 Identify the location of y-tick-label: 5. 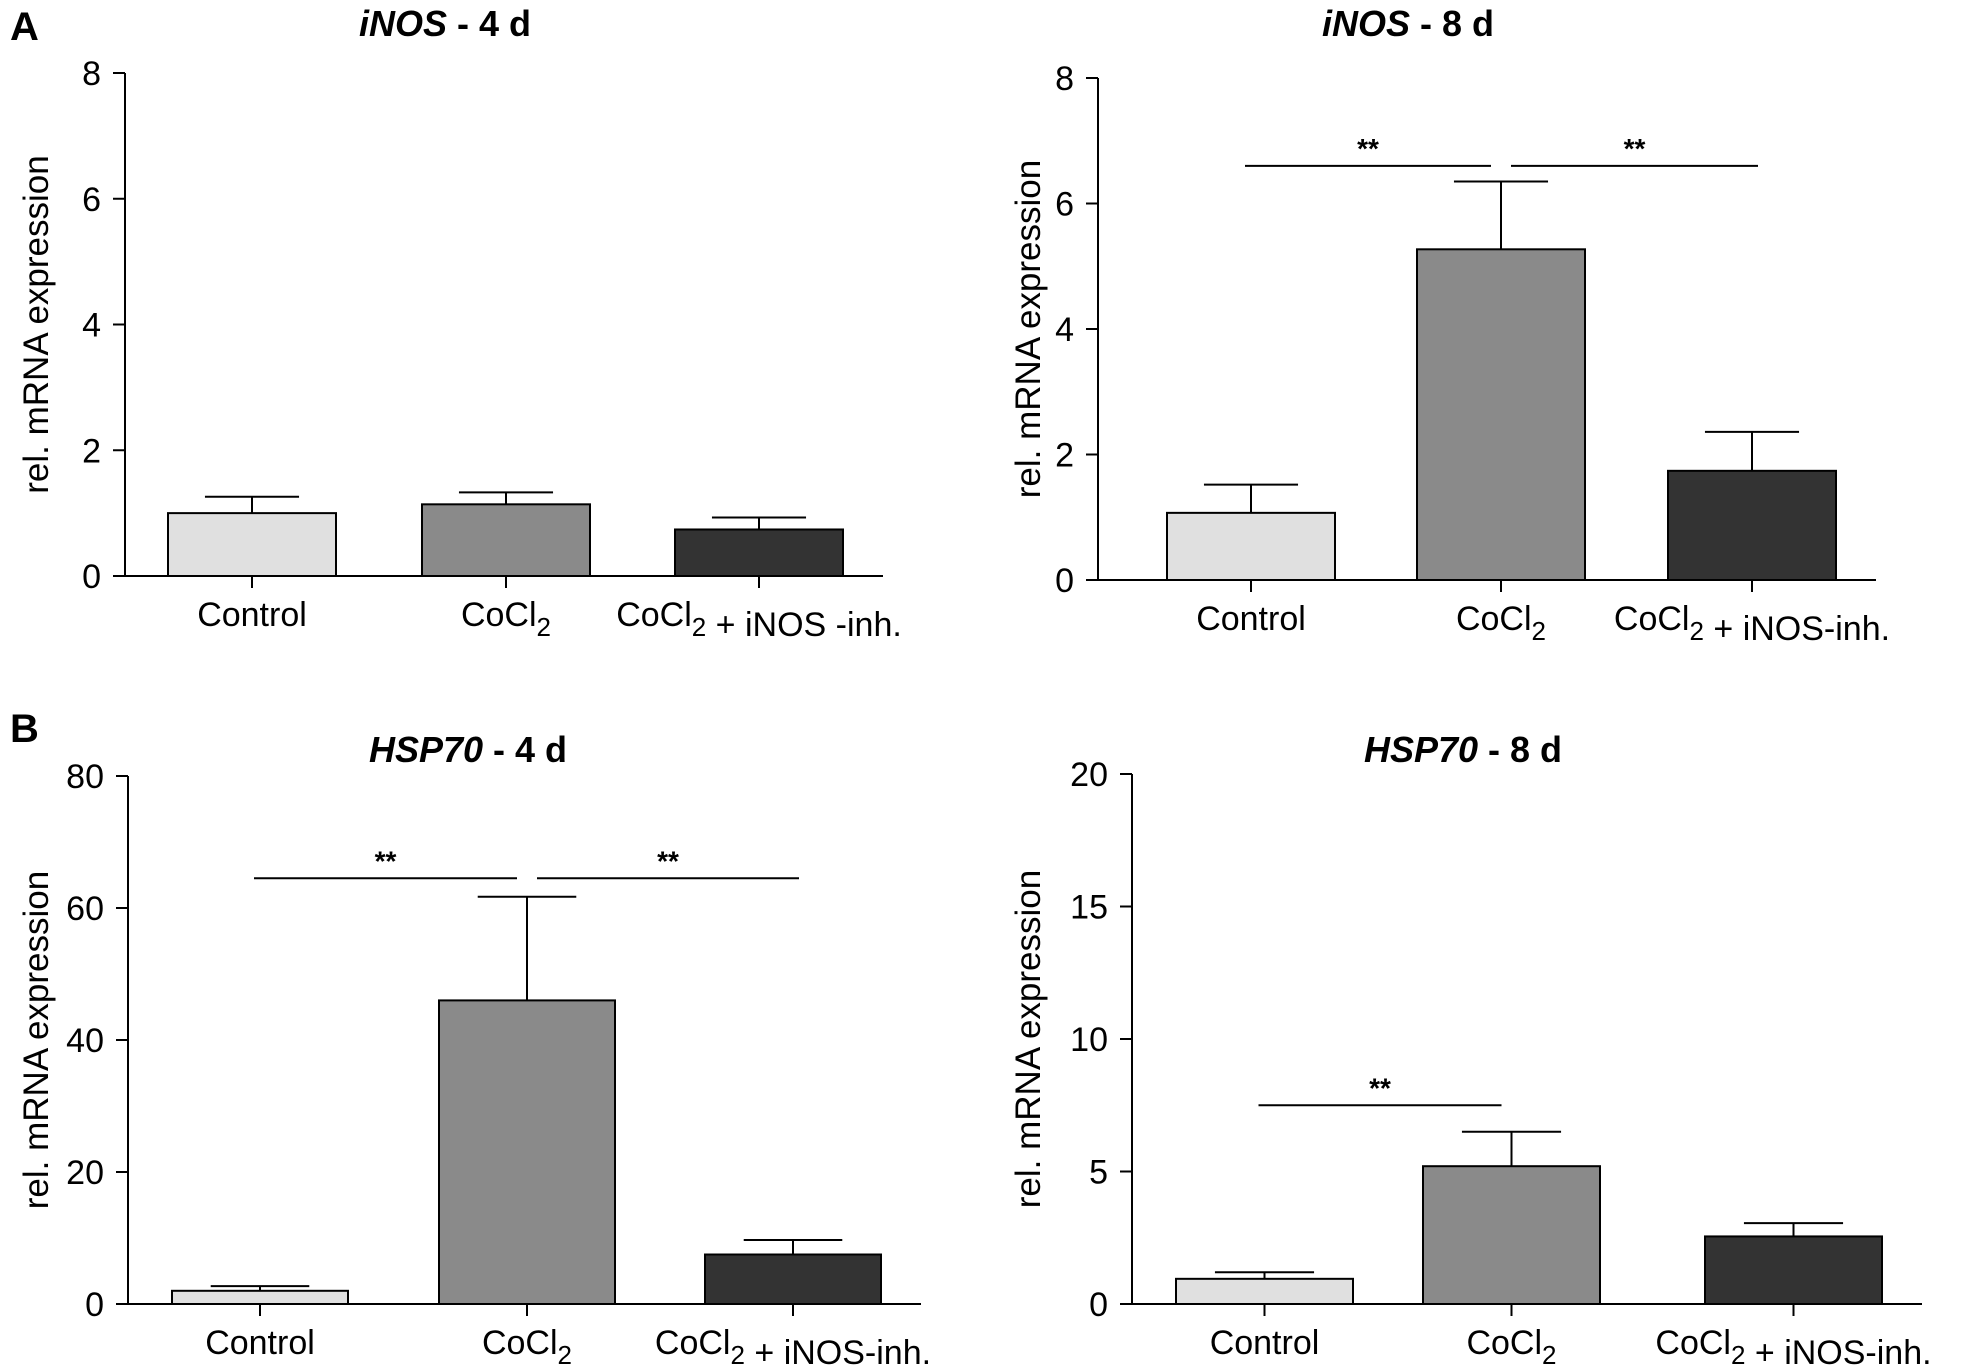
(1098, 1173).